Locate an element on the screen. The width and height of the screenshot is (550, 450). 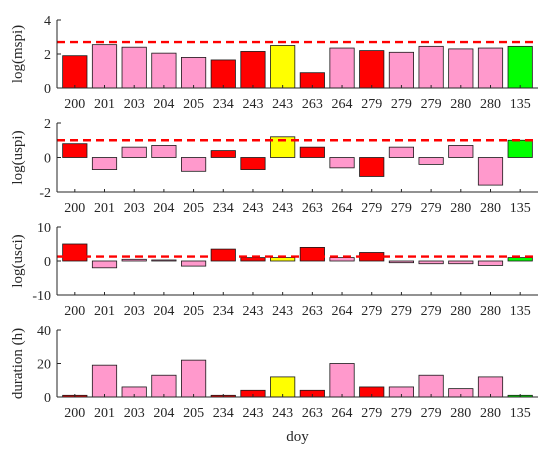
x-tick-label-3-16: 135 is located at coordinates (520, 311).